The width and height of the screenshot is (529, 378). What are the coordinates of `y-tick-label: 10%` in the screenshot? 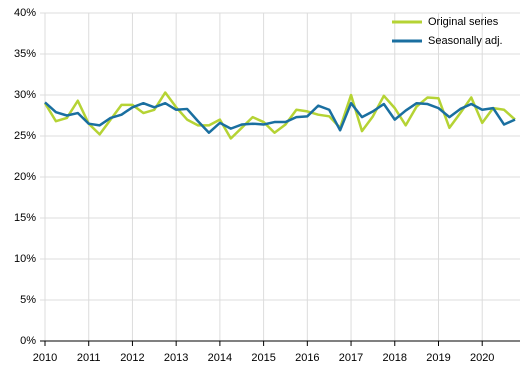 It's located at (25, 259).